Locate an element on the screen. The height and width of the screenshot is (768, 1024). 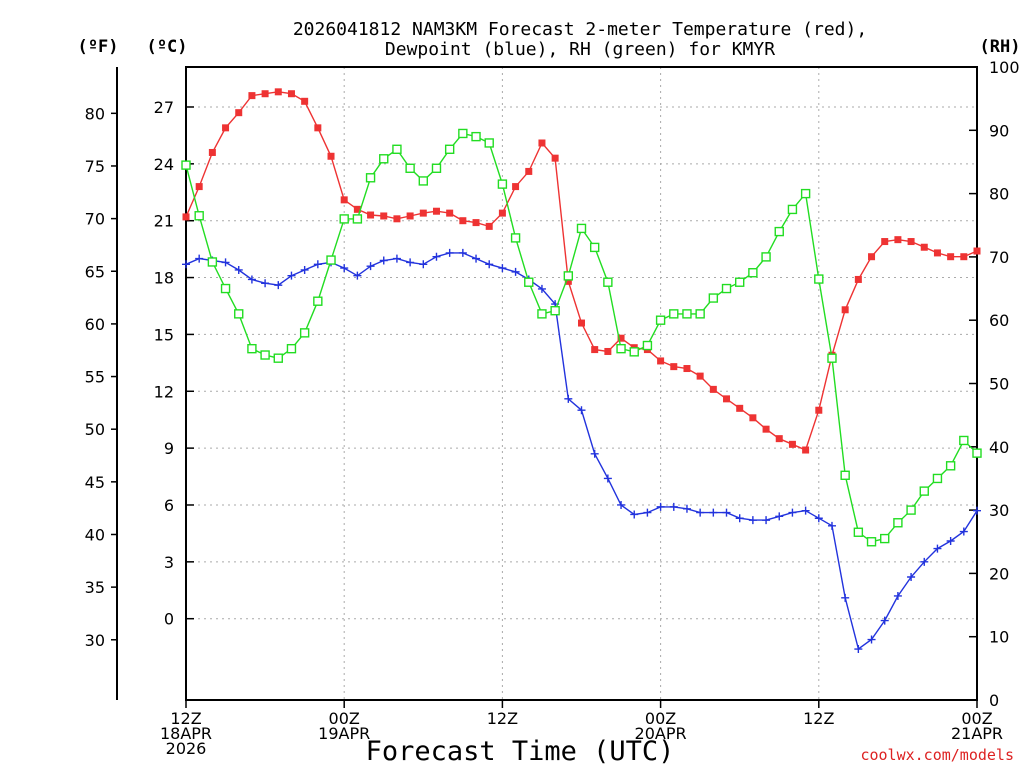
celsius-tick-label: 15 is located at coordinates (164, 334).